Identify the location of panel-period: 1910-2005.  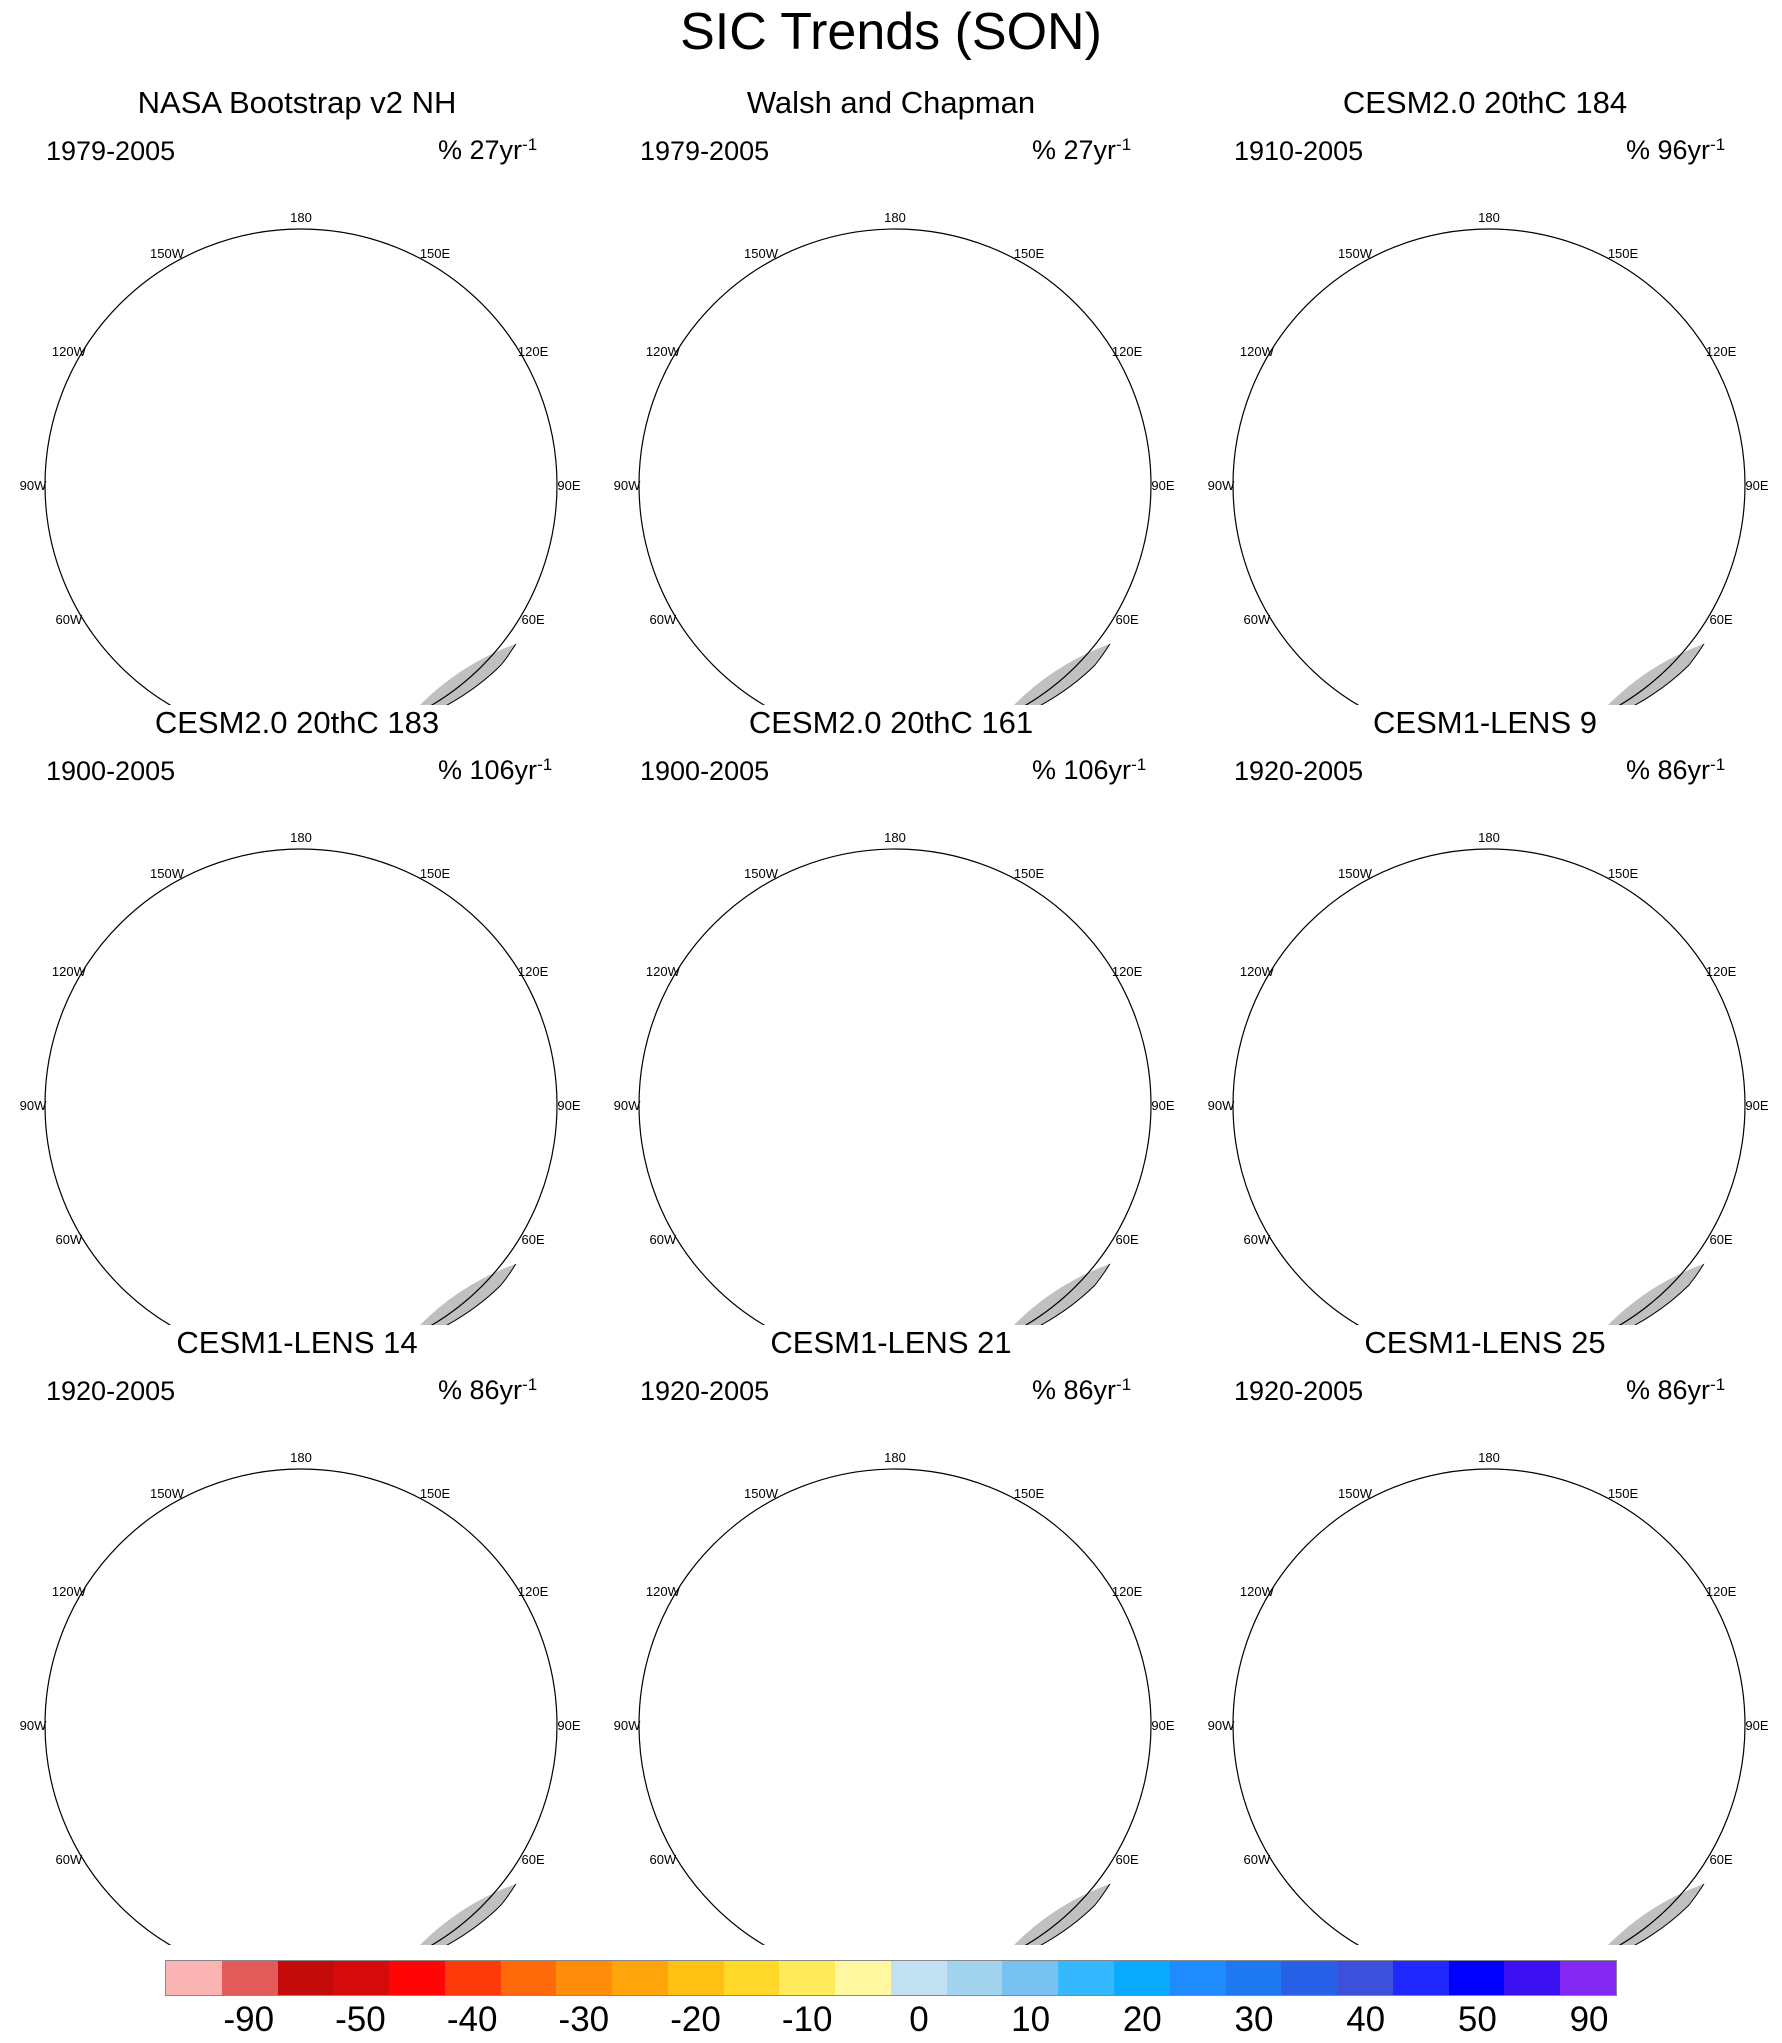
(1299, 151).